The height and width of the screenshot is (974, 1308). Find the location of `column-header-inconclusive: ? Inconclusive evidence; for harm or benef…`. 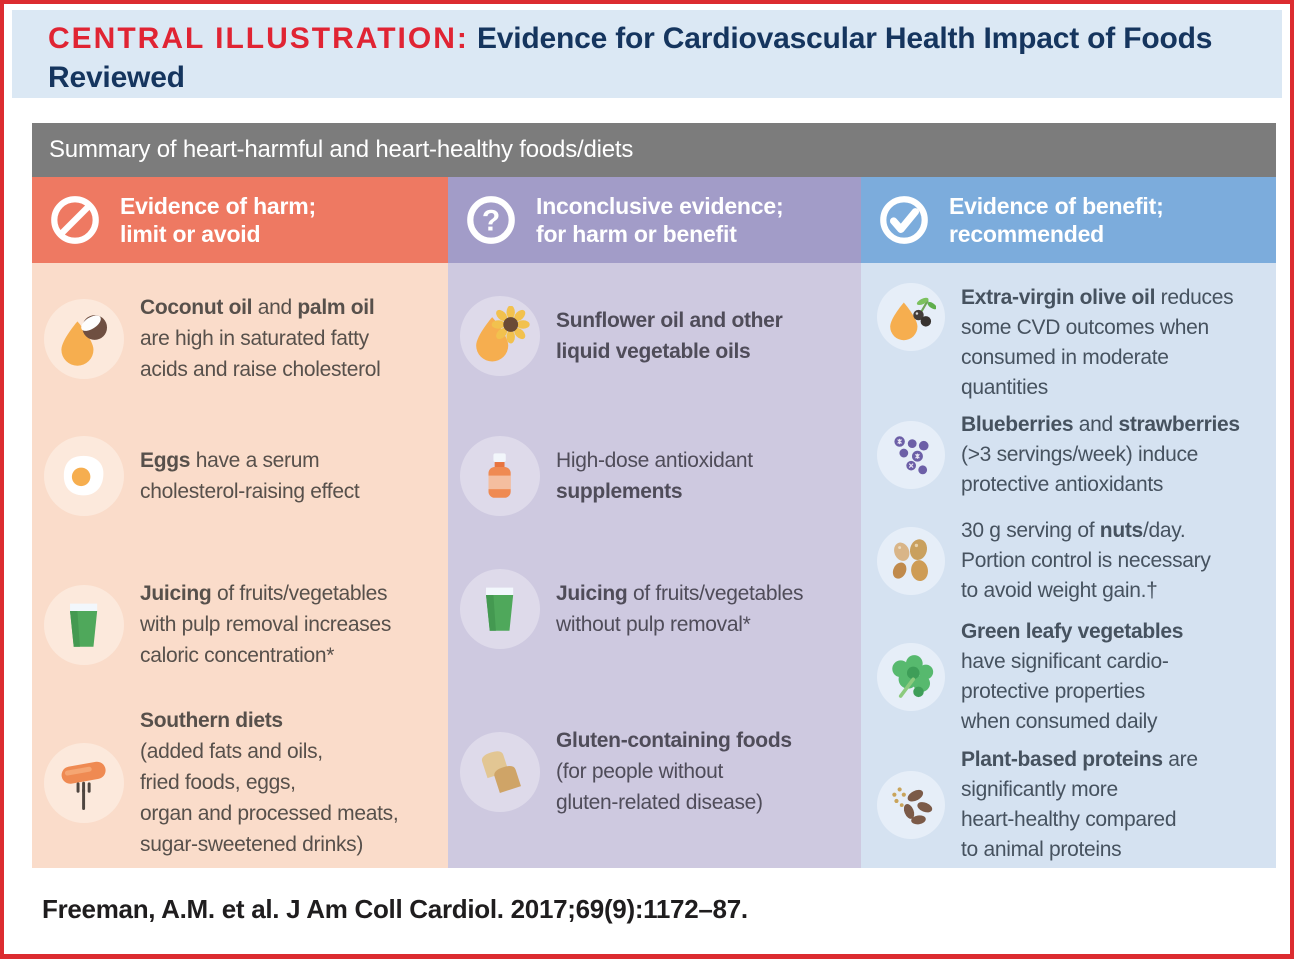

column-header-inconclusive: ? Inconclusive evidence; for harm or benef… is located at coordinates (654, 220).